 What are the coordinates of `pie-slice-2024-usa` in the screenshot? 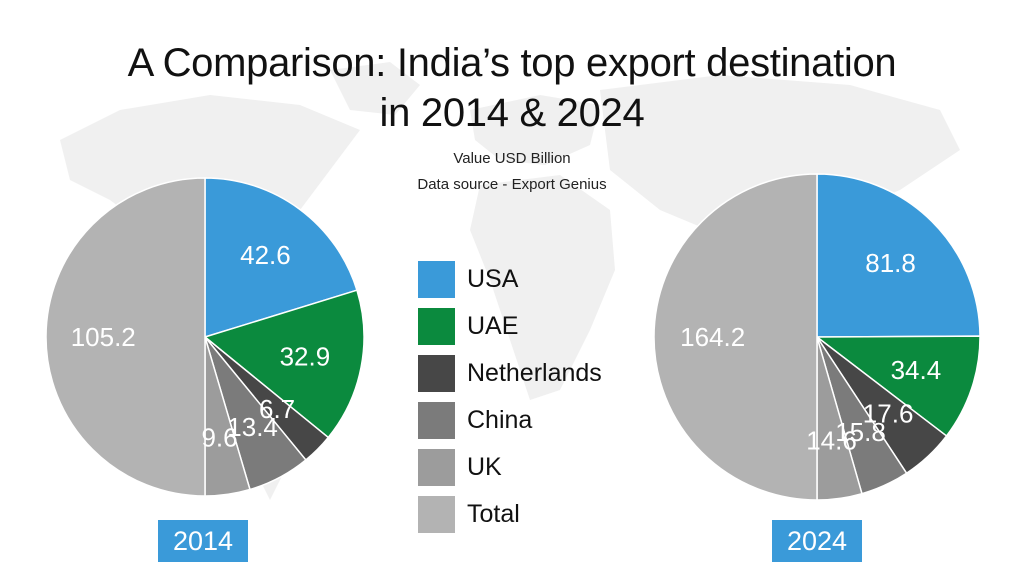 It's located at (898, 255).